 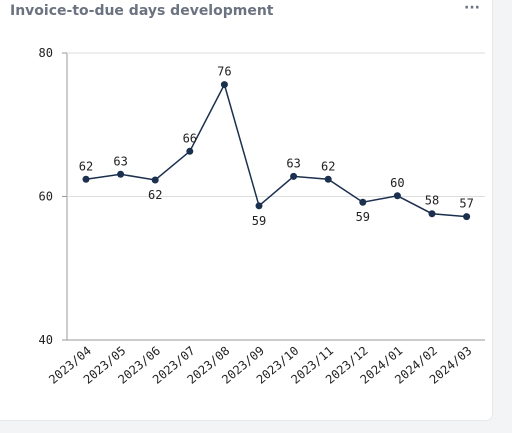 What do you see at coordinates (46, 197) in the screenshot?
I see `y-tick-label: 60` at bounding box center [46, 197].